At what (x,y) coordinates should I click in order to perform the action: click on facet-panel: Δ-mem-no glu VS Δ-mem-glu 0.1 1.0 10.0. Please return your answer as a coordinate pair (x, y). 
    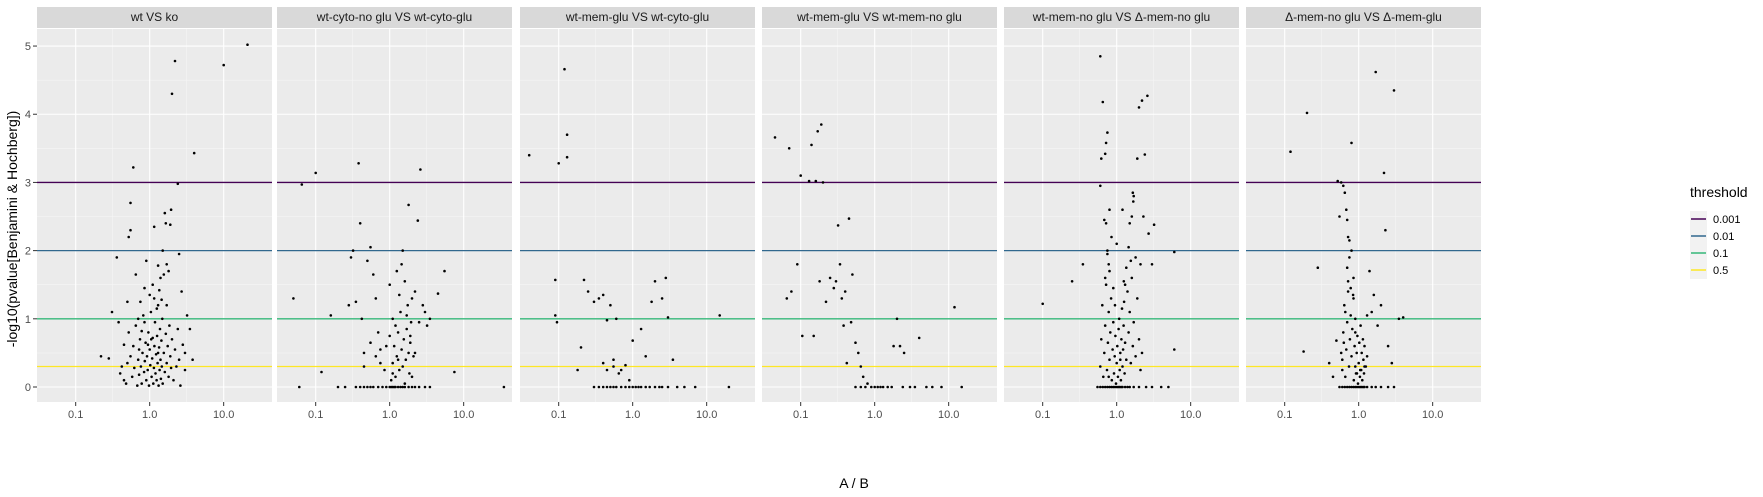
    Looking at the image, I should click on (1363, 214).